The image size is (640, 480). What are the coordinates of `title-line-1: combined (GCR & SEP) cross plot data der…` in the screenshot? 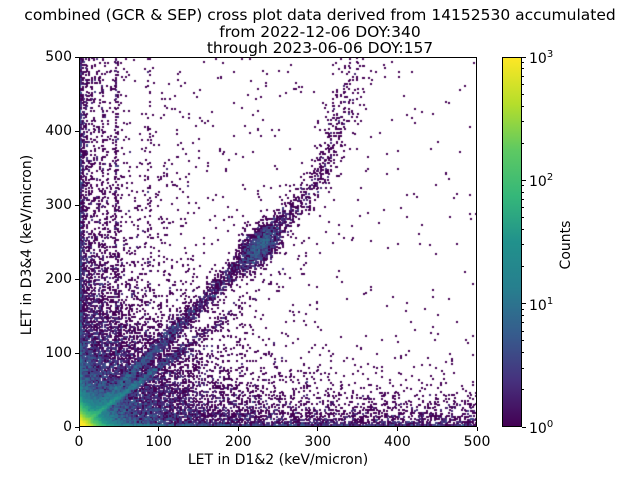 It's located at (320, 15).